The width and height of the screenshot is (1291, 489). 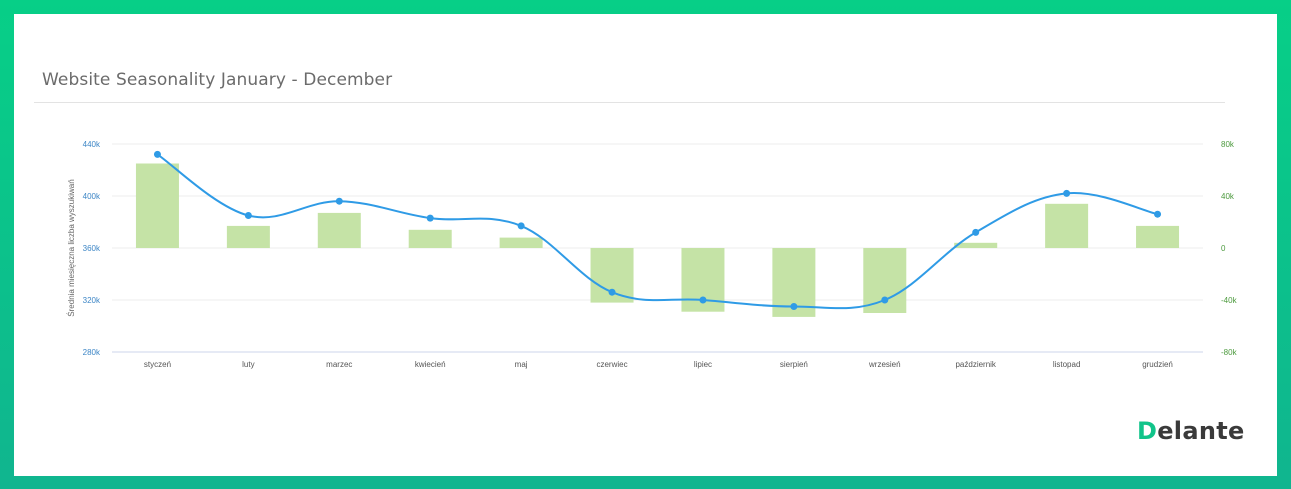 What do you see at coordinates (71, 247) in the screenshot?
I see `left-axis-title: Średnia miesięczna liczba wyszukiwań` at bounding box center [71, 247].